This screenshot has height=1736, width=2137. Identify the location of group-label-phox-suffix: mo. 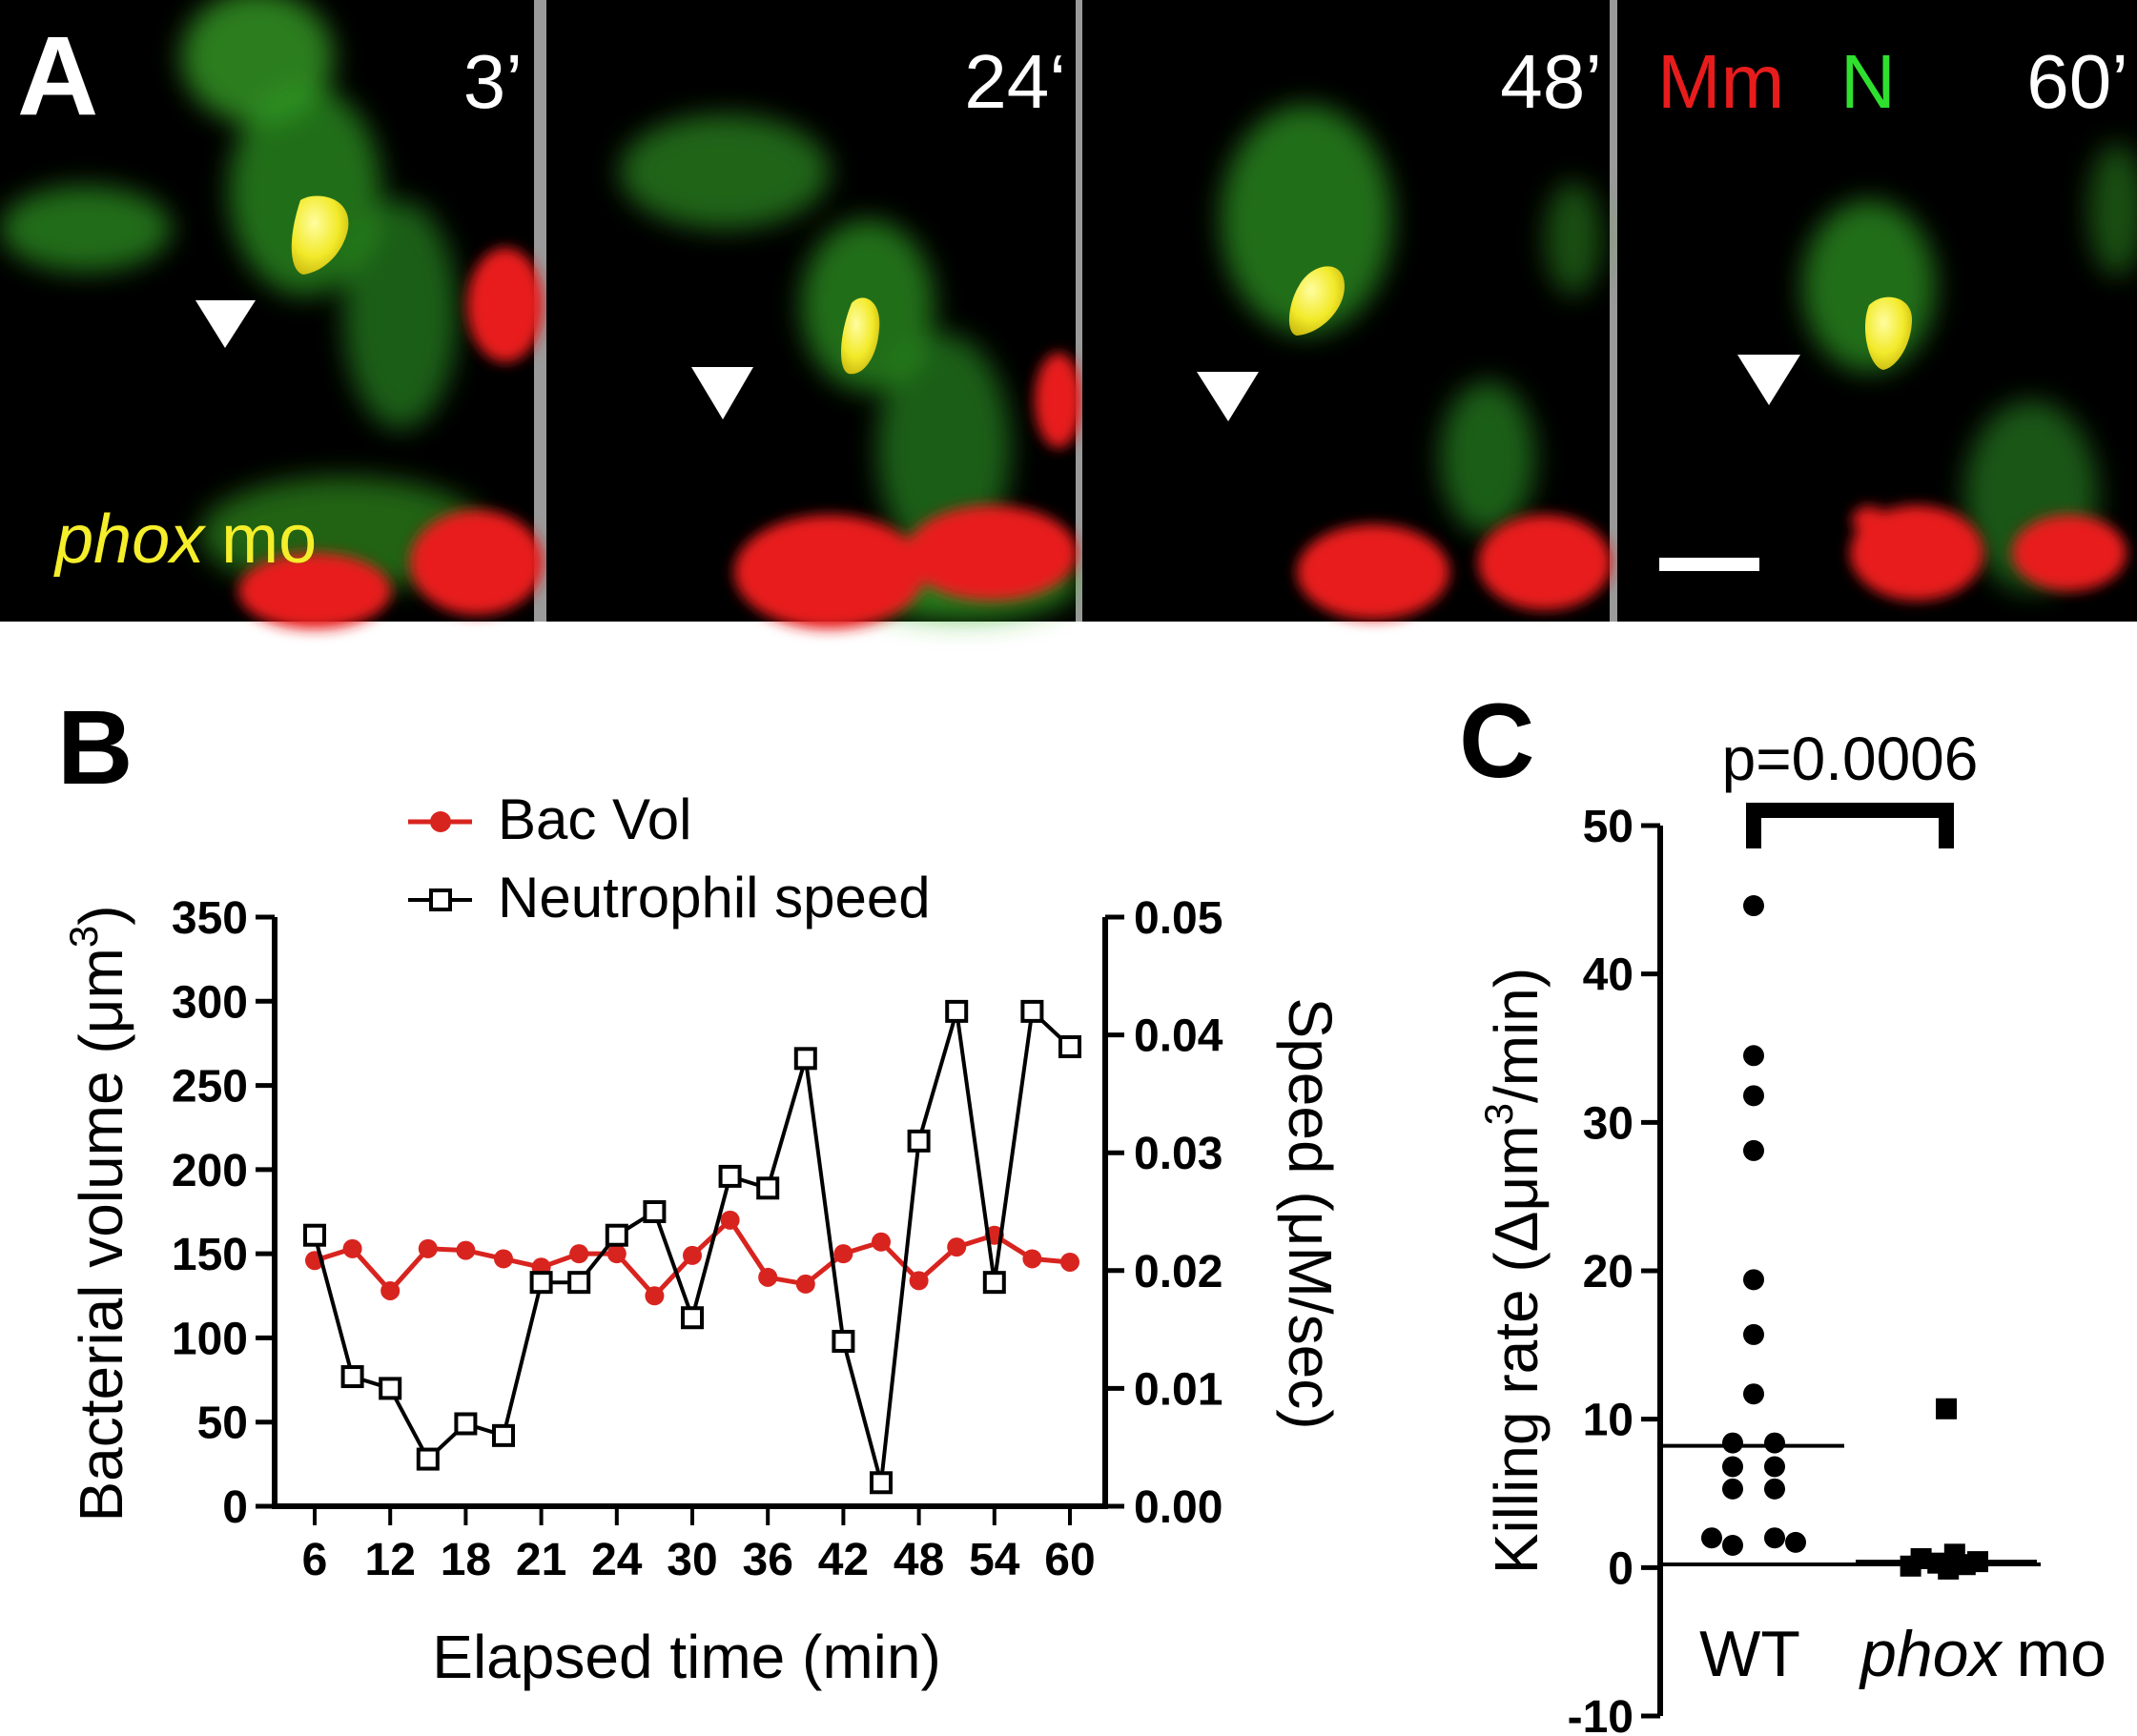
(2061, 1654).